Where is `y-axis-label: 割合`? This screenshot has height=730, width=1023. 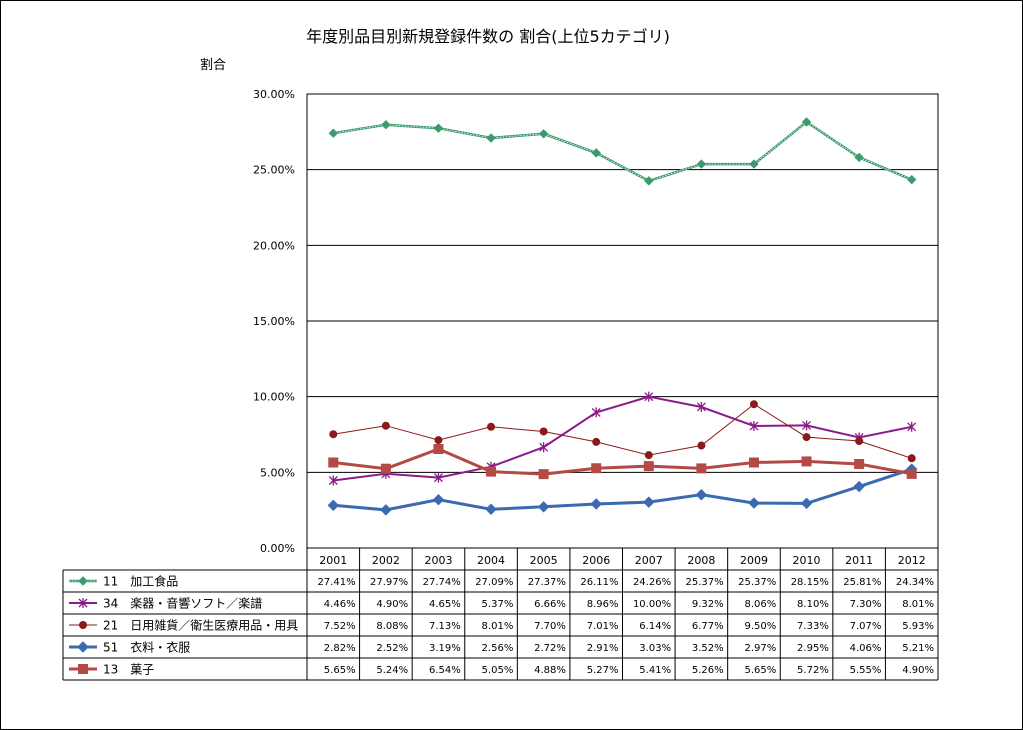 y-axis-label: 割合 is located at coordinates (213, 65).